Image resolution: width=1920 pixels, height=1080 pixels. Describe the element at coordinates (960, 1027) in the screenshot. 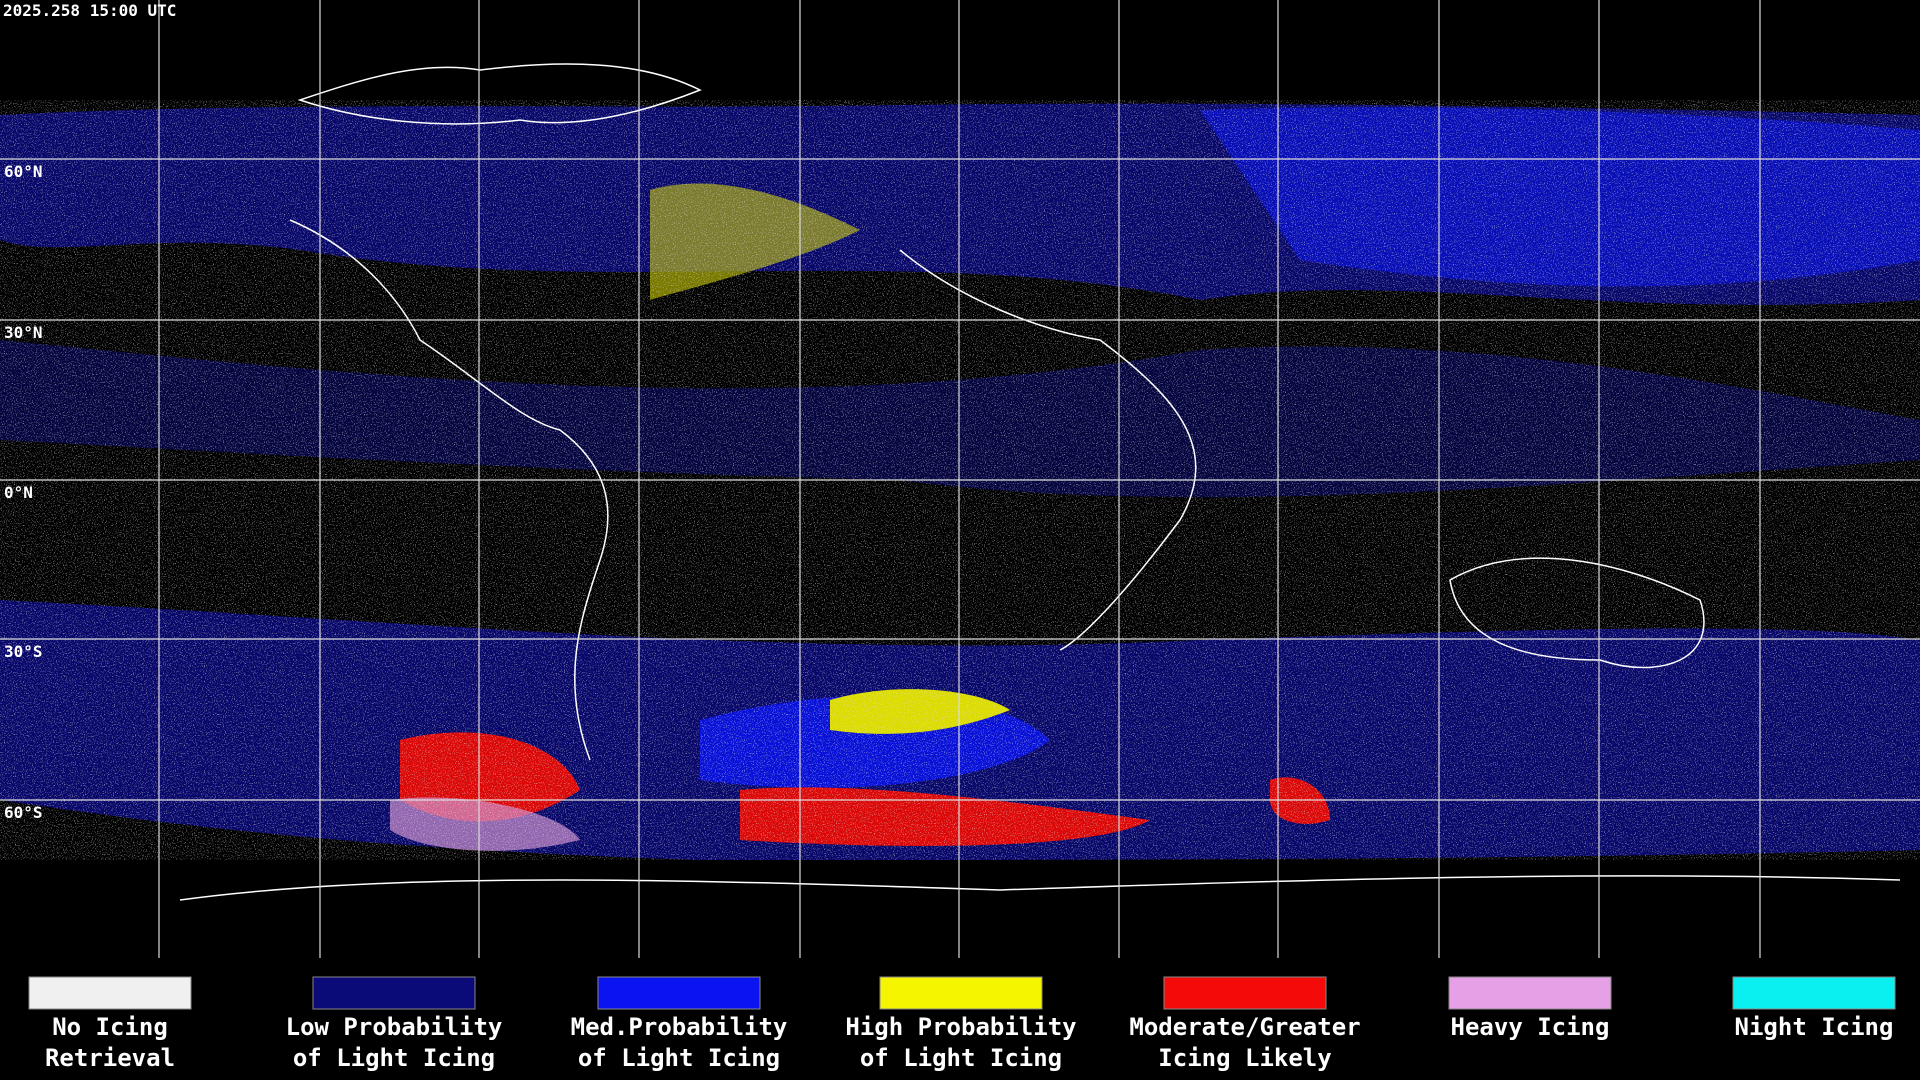

I see `legend-label: High Probability` at that location.